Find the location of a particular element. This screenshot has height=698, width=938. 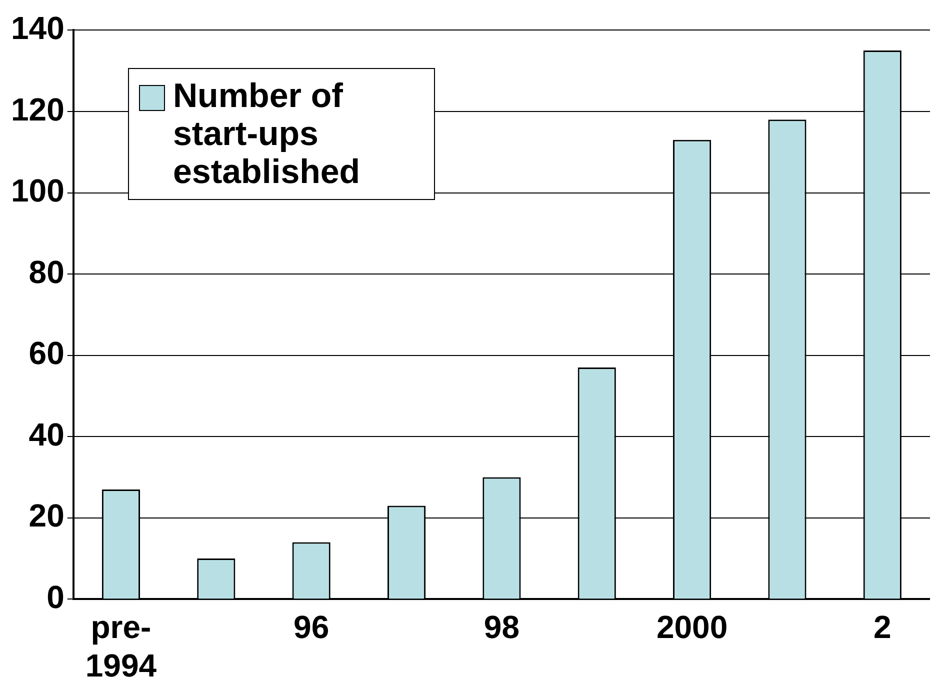

x-tick-label: 2 is located at coordinates (883, 627).